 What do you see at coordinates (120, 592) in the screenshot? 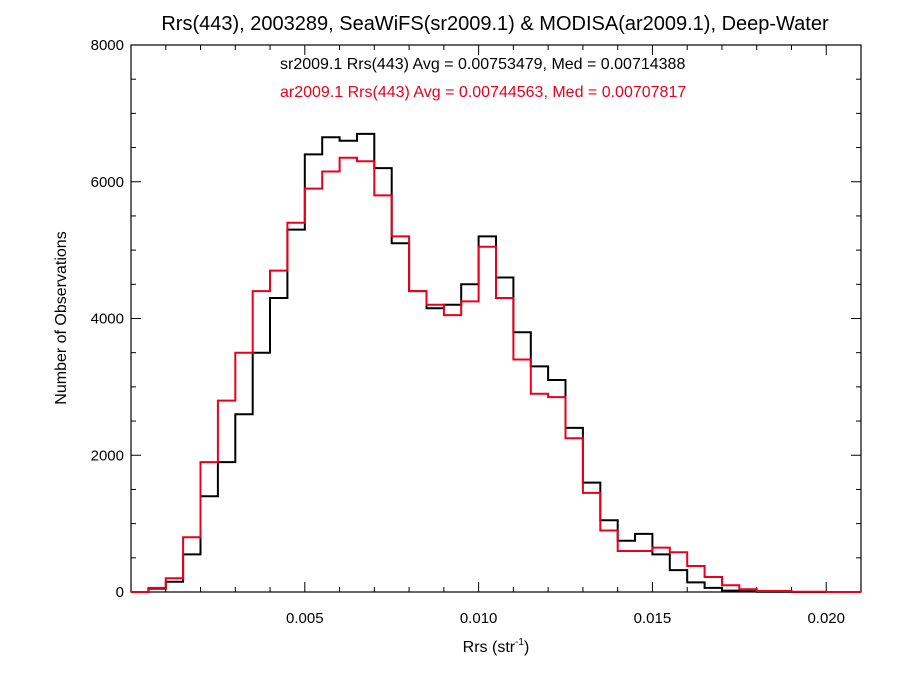
I see `y-tick-label: 0` at bounding box center [120, 592].